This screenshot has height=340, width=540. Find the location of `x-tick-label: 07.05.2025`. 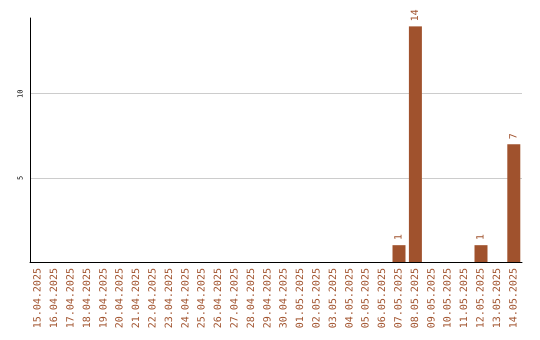

x-tick-label: 07.05.2025 is located at coordinates (399, 298).